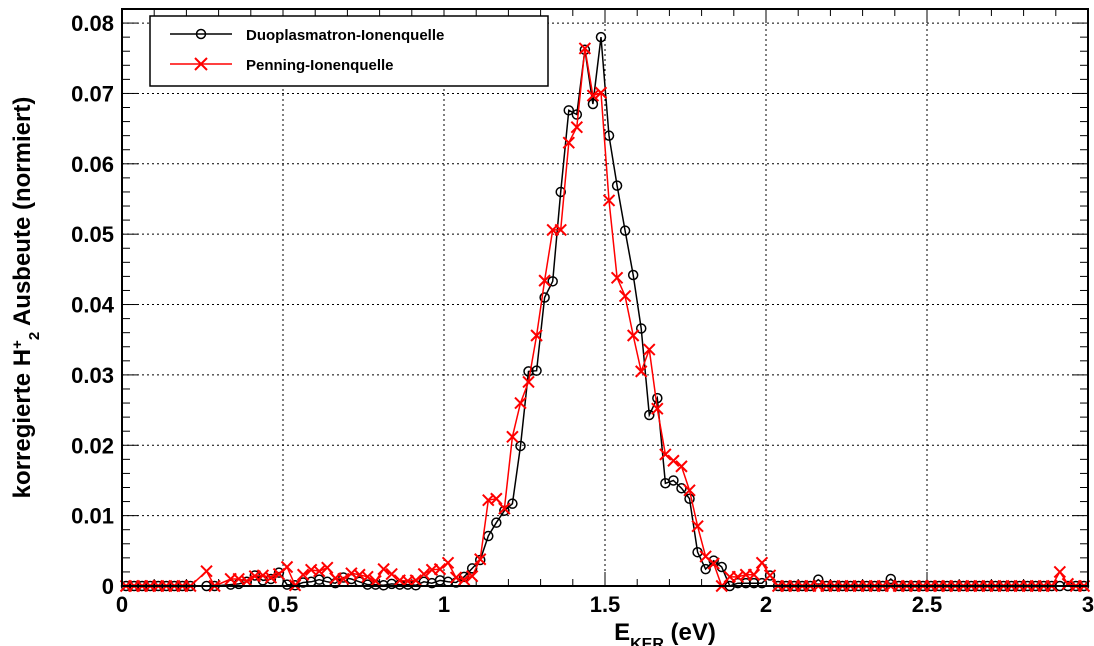 This screenshot has height=646, width=1094. What do you see at coordinates (92, 445) in the screenshot?
I see `y-tick-label: 0.02` at bounding box center [92, 445].